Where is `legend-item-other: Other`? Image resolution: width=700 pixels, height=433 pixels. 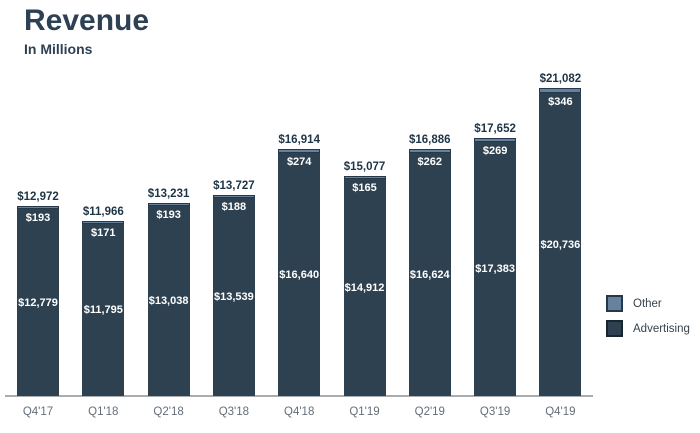 legend-item-other: Other is located at coordinates (648, 303).